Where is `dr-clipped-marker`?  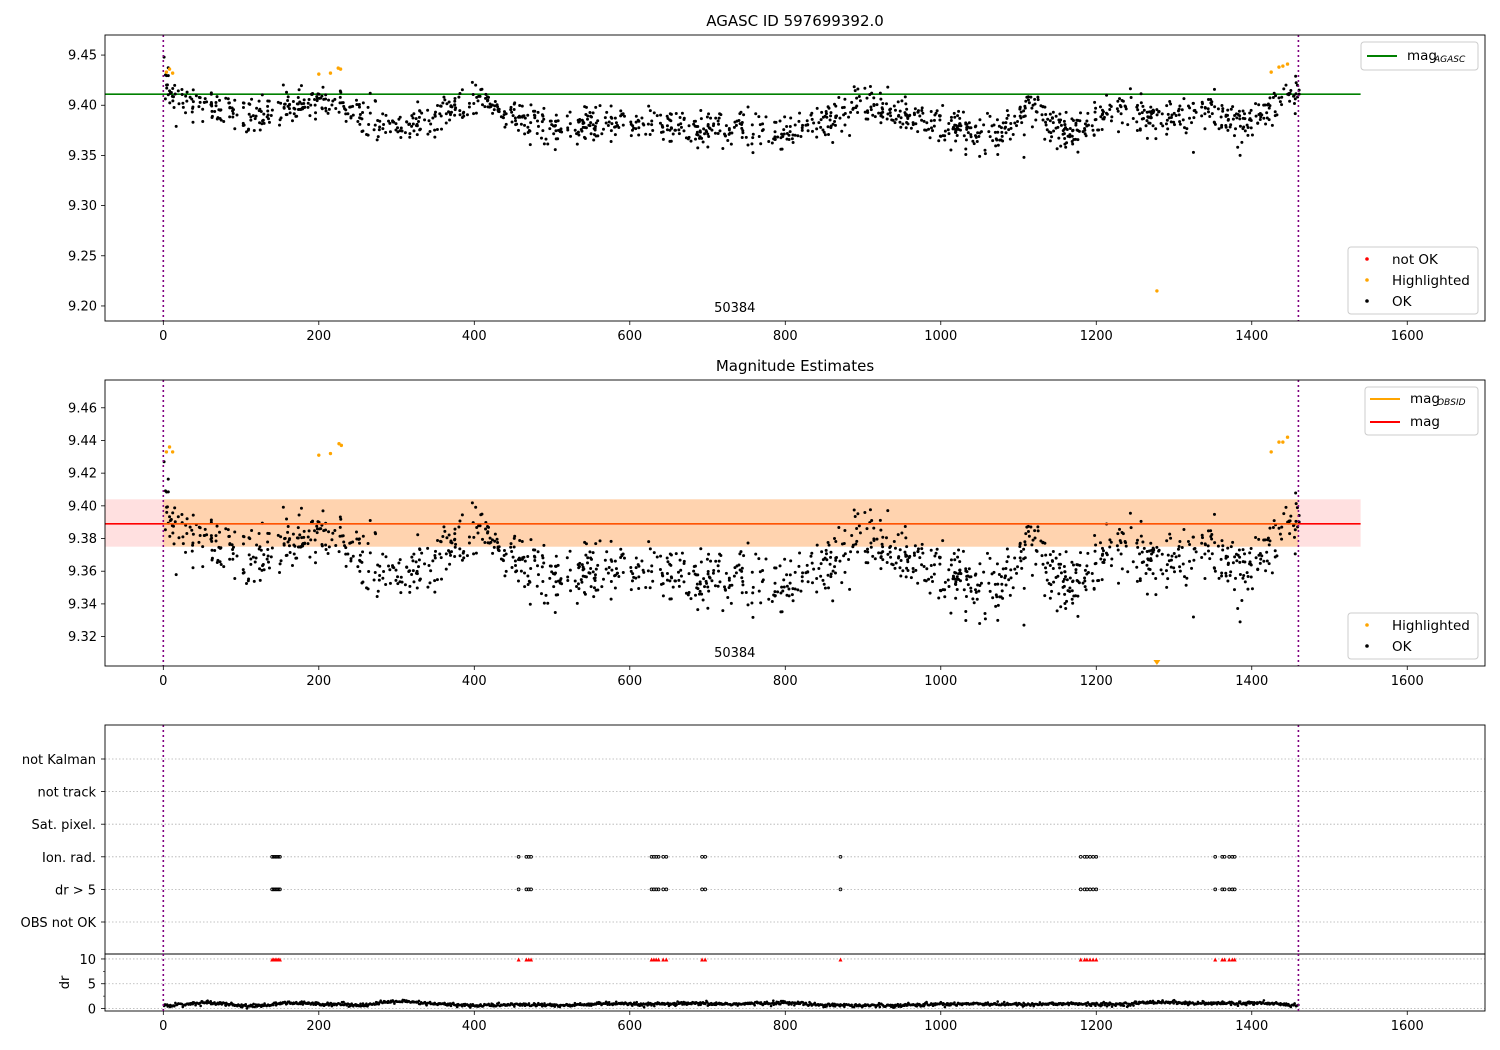
dr-clipped-marker is located at coordinates (1229, 959).